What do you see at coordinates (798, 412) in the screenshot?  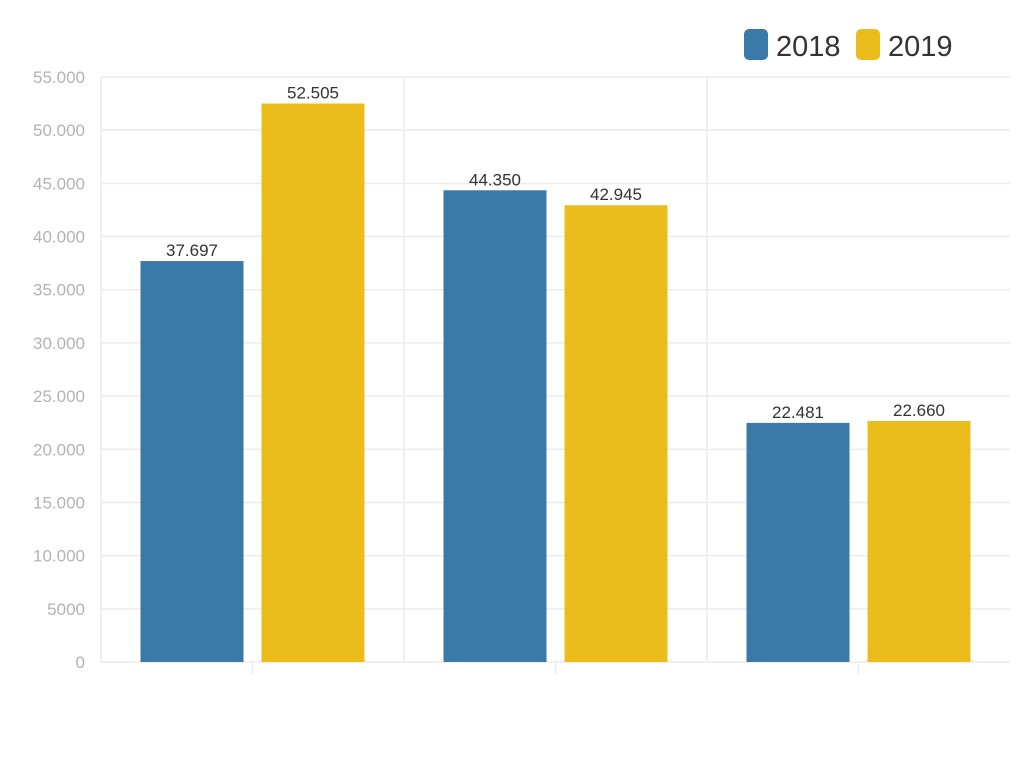 I see `bar-value-label: 22.481` at bounding box center [798, 412].